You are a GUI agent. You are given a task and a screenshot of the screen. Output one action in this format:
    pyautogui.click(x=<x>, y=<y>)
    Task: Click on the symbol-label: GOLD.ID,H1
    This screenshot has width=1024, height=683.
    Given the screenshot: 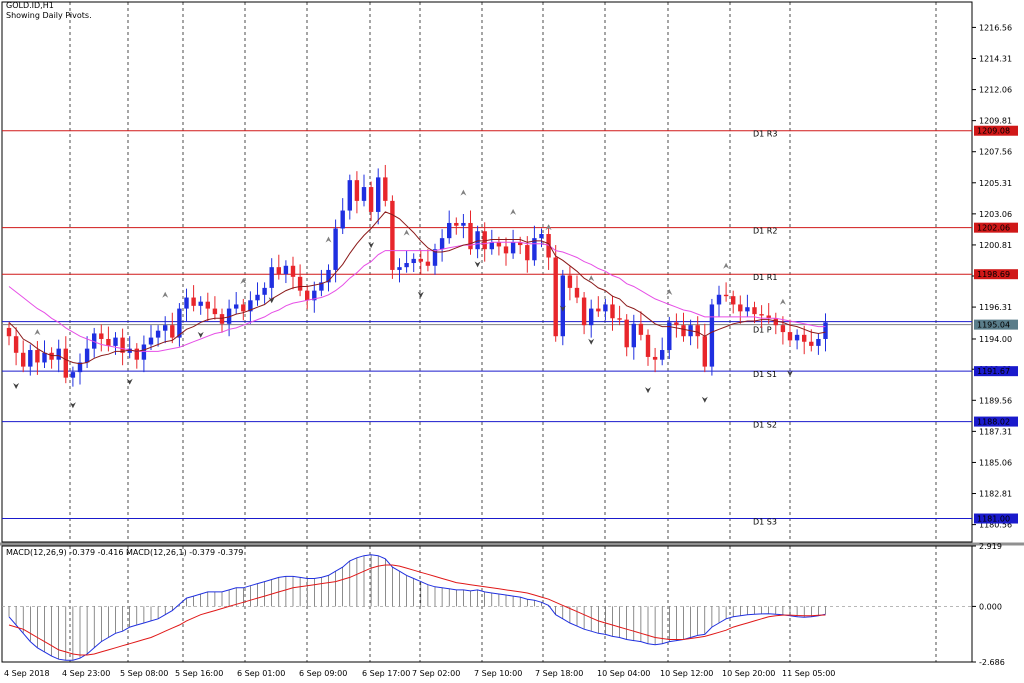 What is the action you would take?
    pyautogui.click(x=30, y=5)
    